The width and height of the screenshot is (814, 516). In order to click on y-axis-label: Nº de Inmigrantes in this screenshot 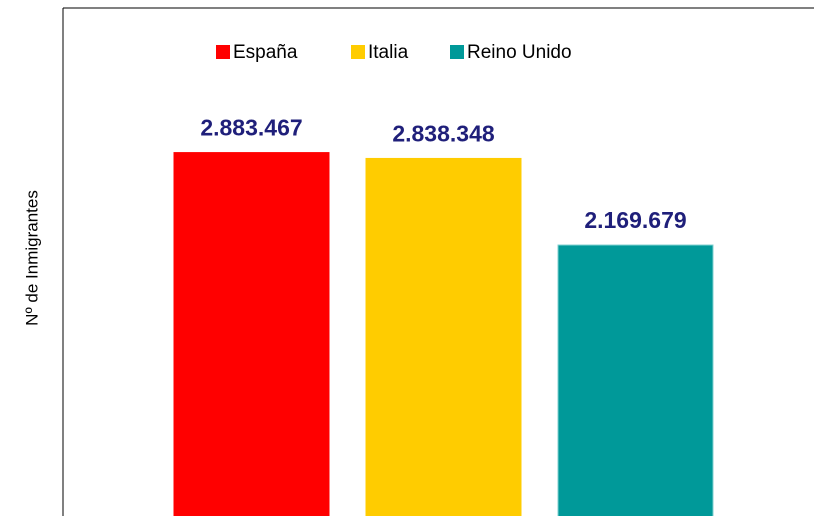, I will do `click(31, 258)`.